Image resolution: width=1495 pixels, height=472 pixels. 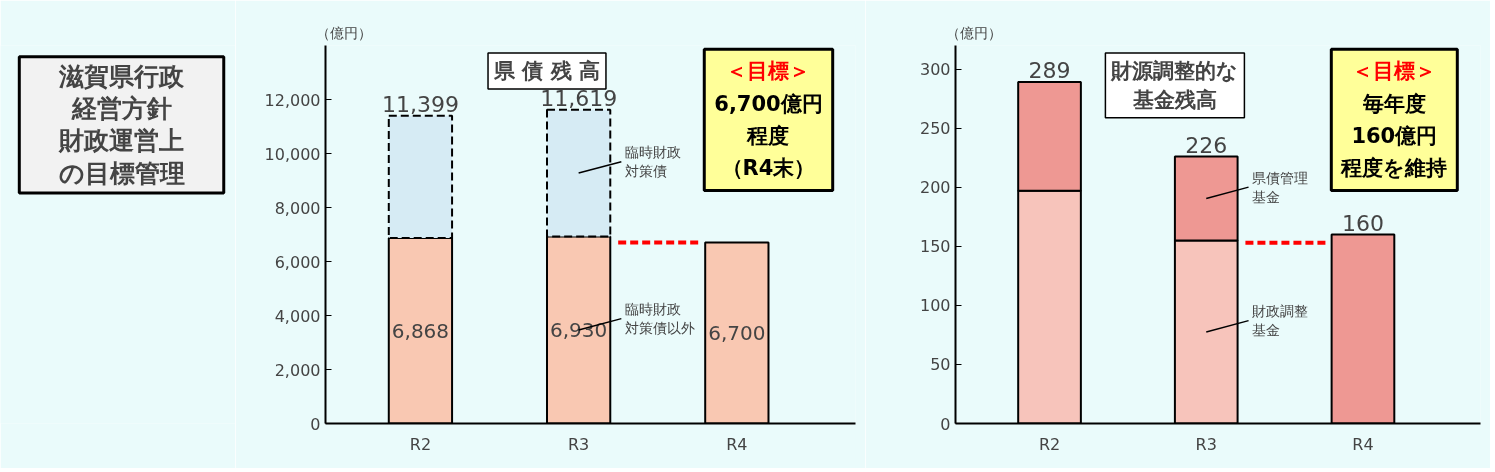 What do you see at coordinates (579, 98) in the screenshot?
I see `total-label: 11,619` at bounding box center [579, 98].